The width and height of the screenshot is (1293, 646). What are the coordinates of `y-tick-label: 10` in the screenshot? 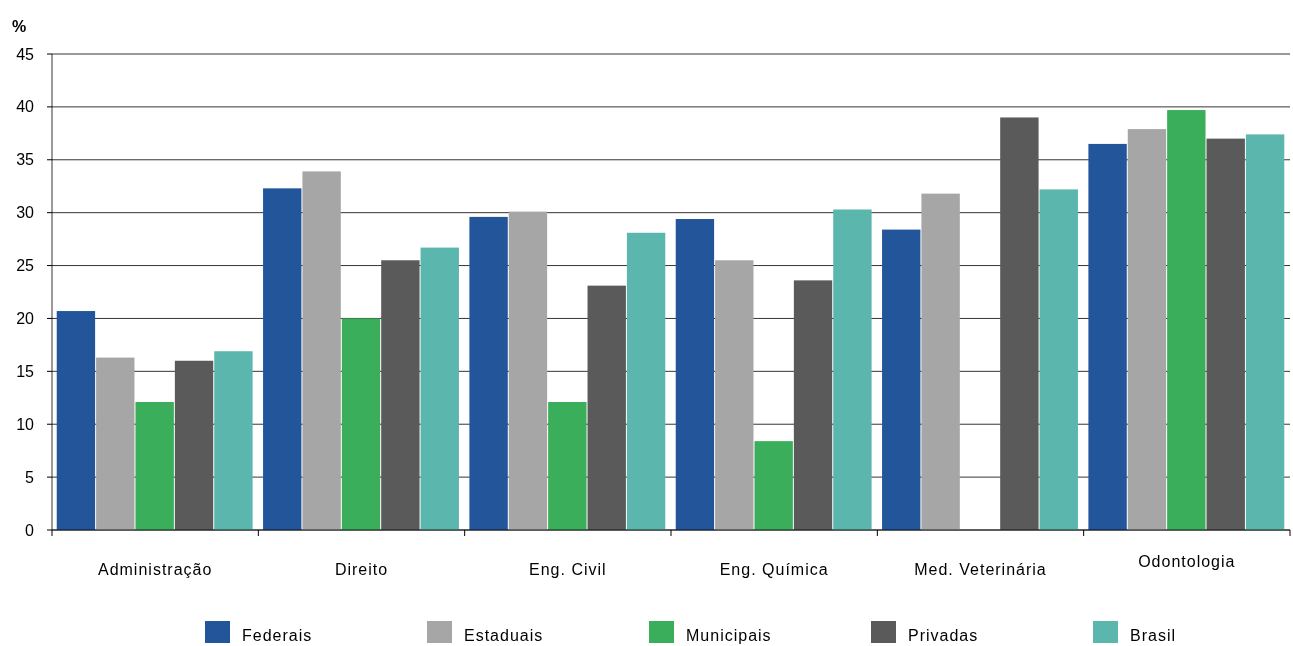 It's located at (25, 424).